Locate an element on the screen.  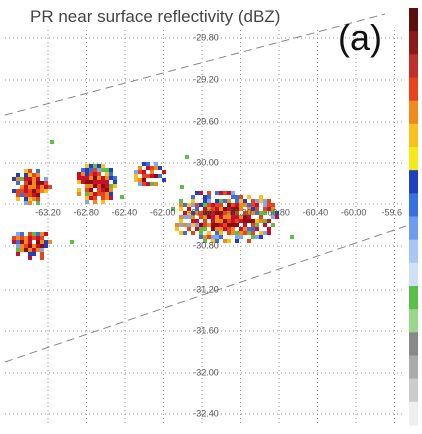
latitude-label: -32.40 is located at coordinates (206, 413).